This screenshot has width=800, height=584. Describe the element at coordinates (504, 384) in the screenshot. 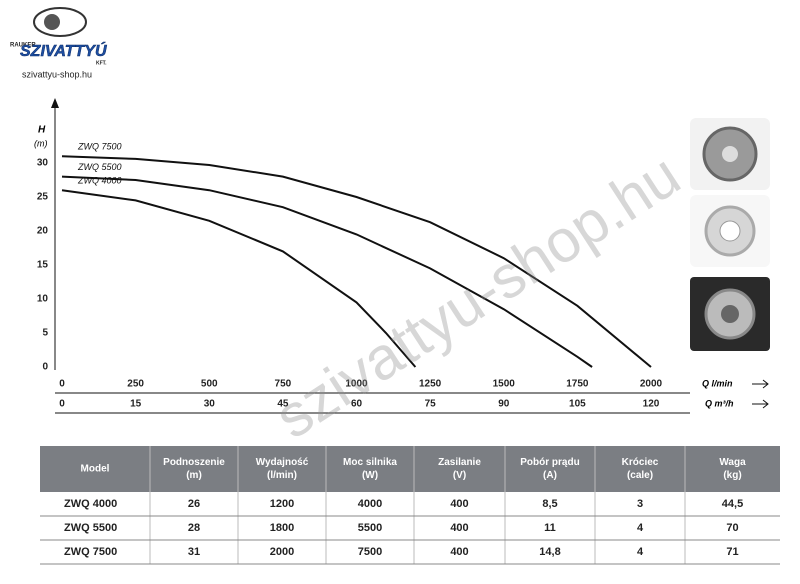

I see `x-tick-label: 1500` at that location.